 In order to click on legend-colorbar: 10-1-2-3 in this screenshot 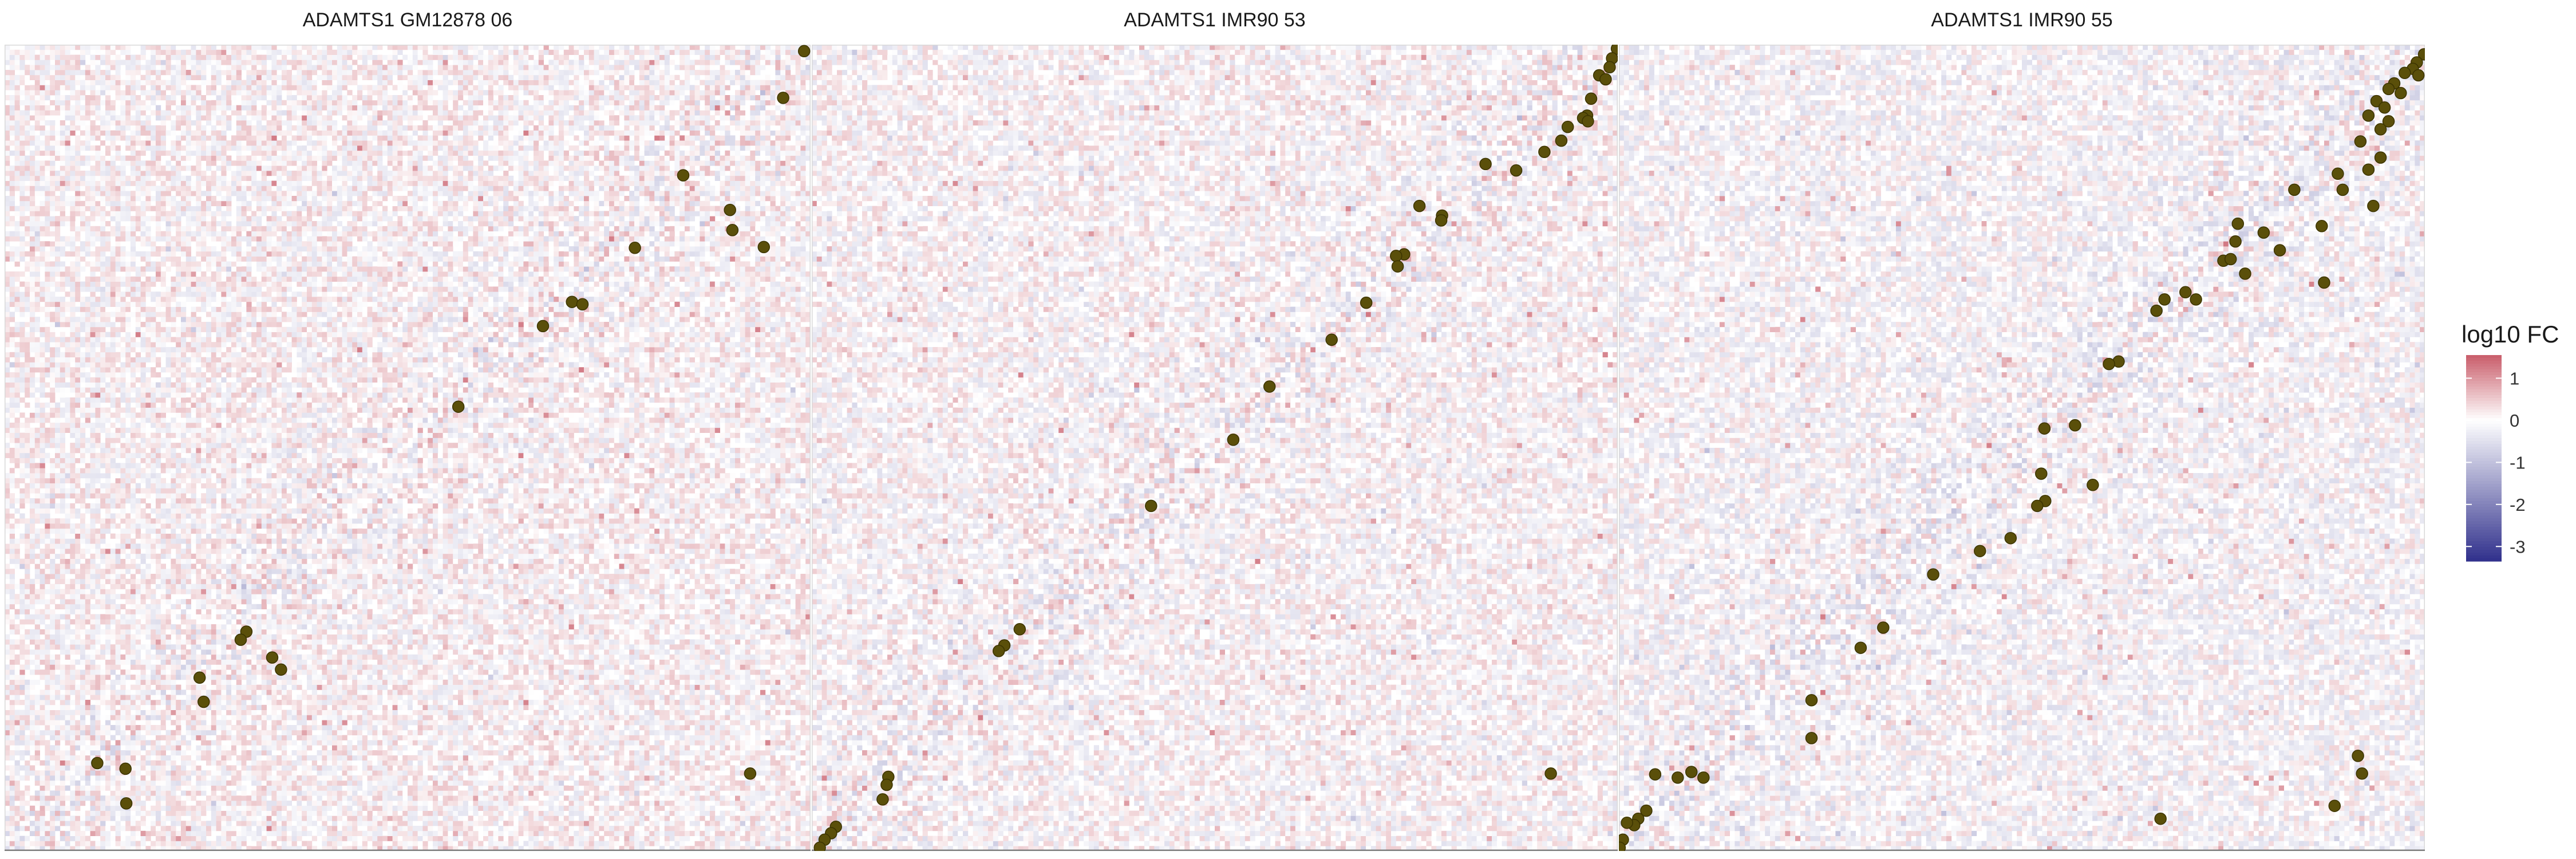, I will do `click(2516, 464)`.